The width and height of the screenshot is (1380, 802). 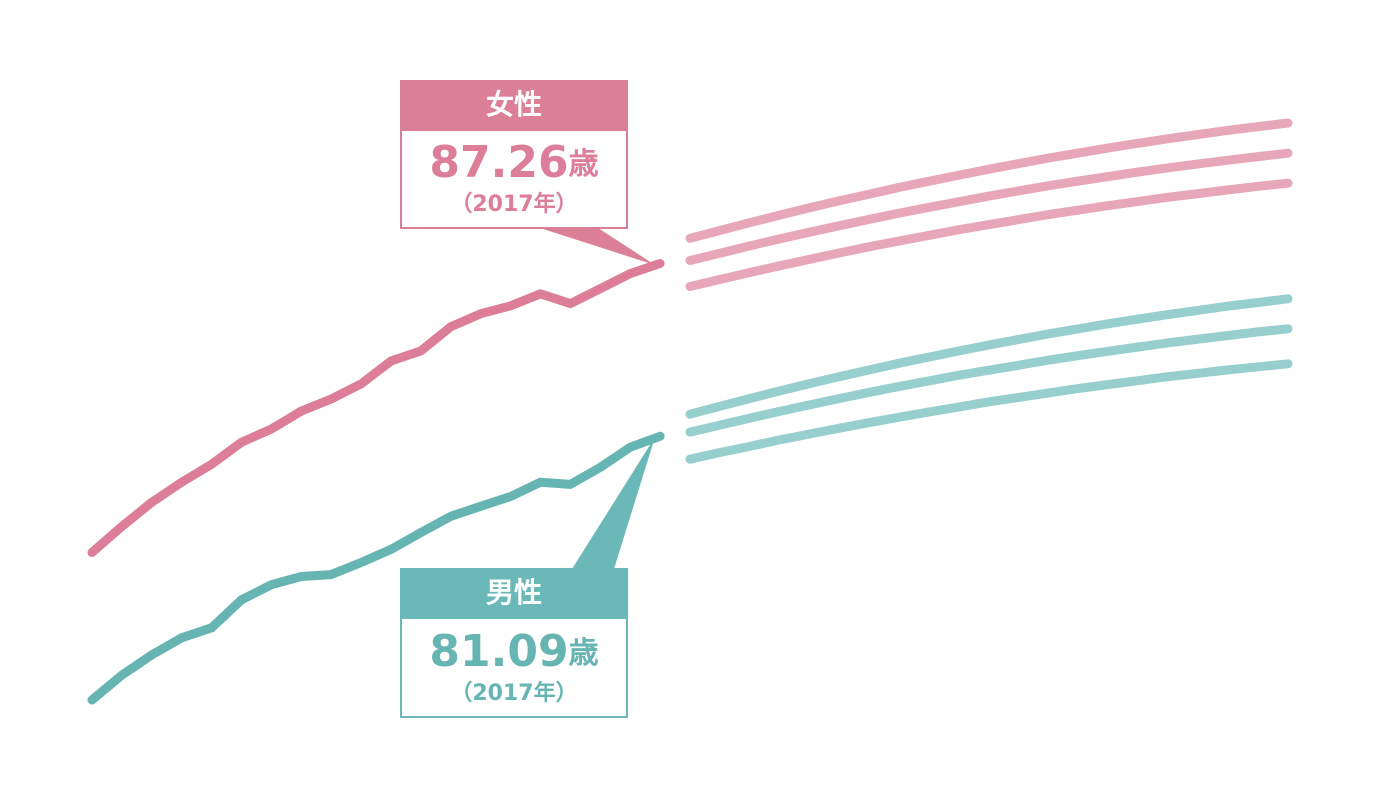 I want to click on callout-title: 女性, so click(x=514, y=104).